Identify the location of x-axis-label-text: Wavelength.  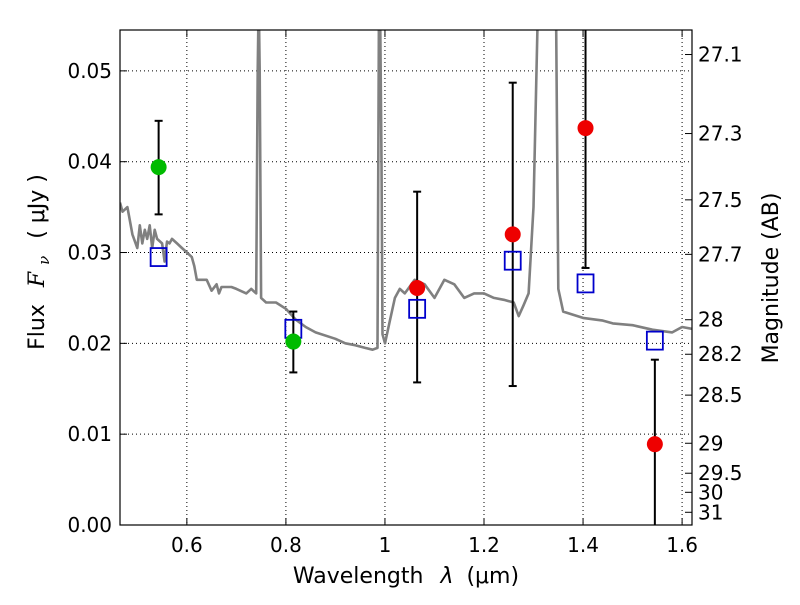
(358, 576).